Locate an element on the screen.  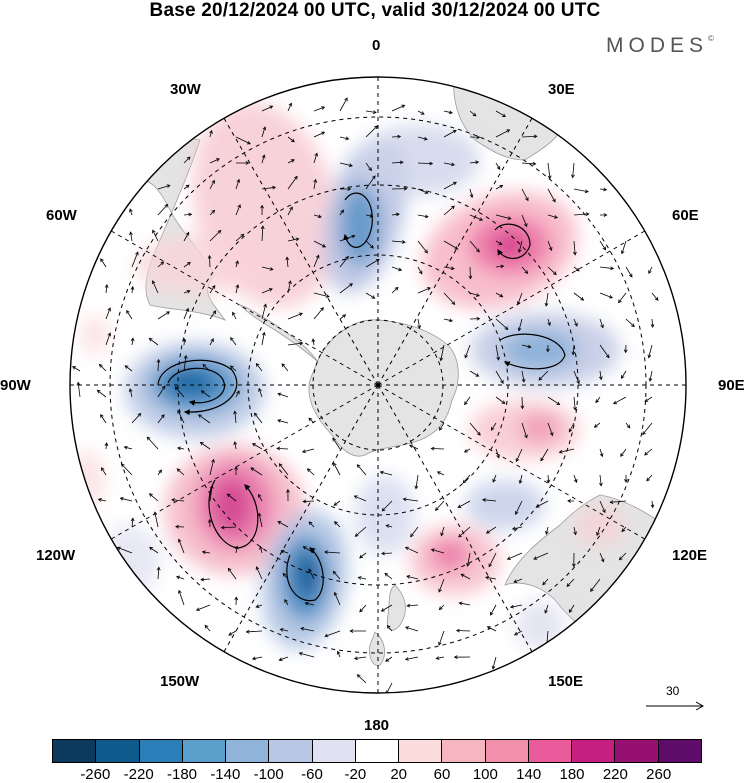
south-pole is located at coordinates (378, 385).